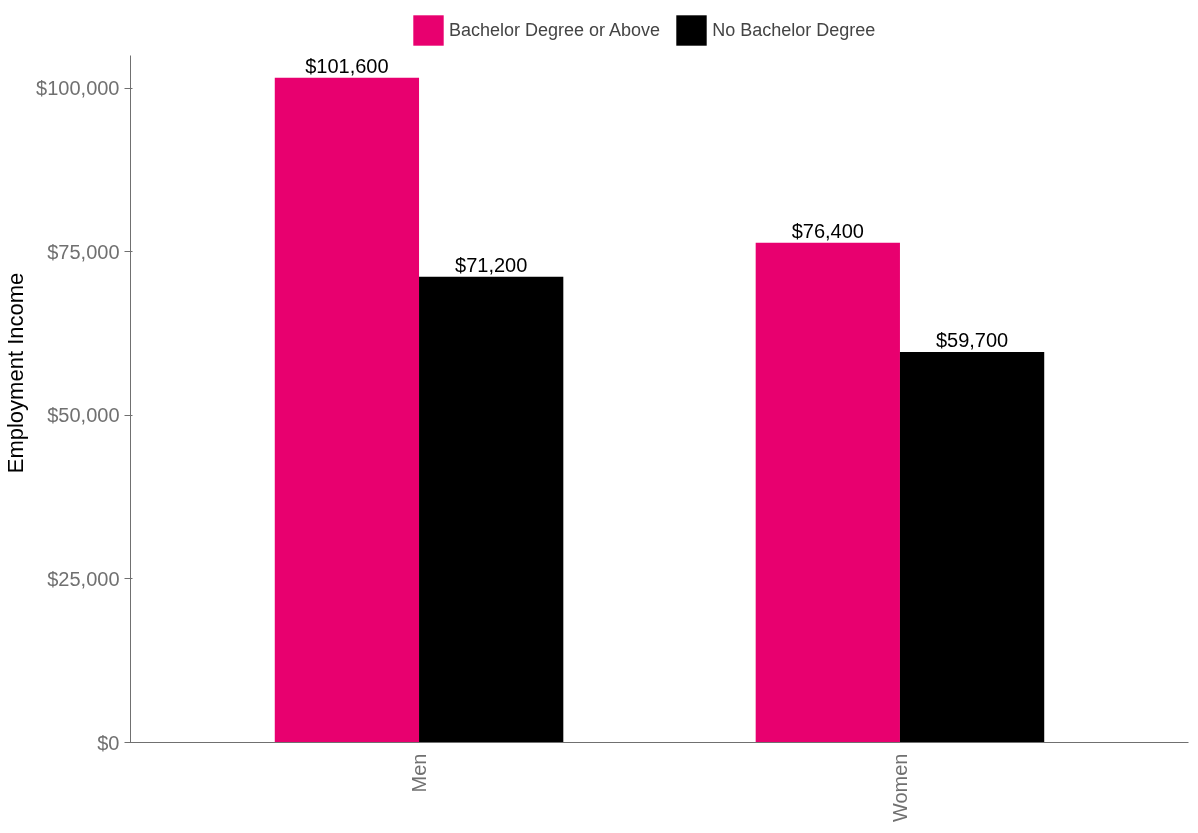 This screenshot has height=833, width=1198. I want to click on x-tick-label: Women, so click(899, 788).